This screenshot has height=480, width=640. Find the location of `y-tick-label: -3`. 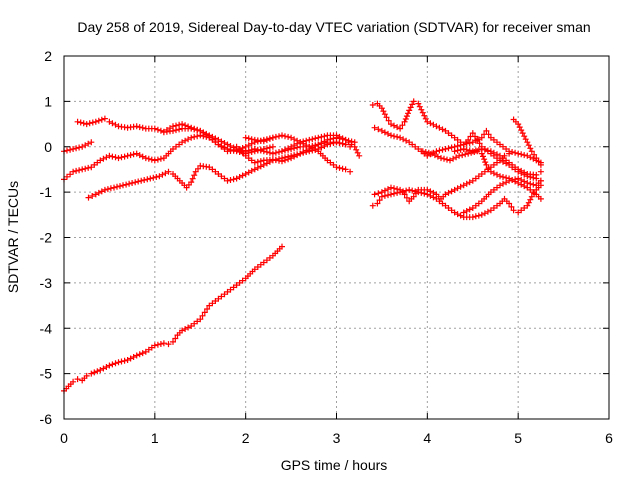

y-tick-label: -3 is located at coordinates (46, 283).